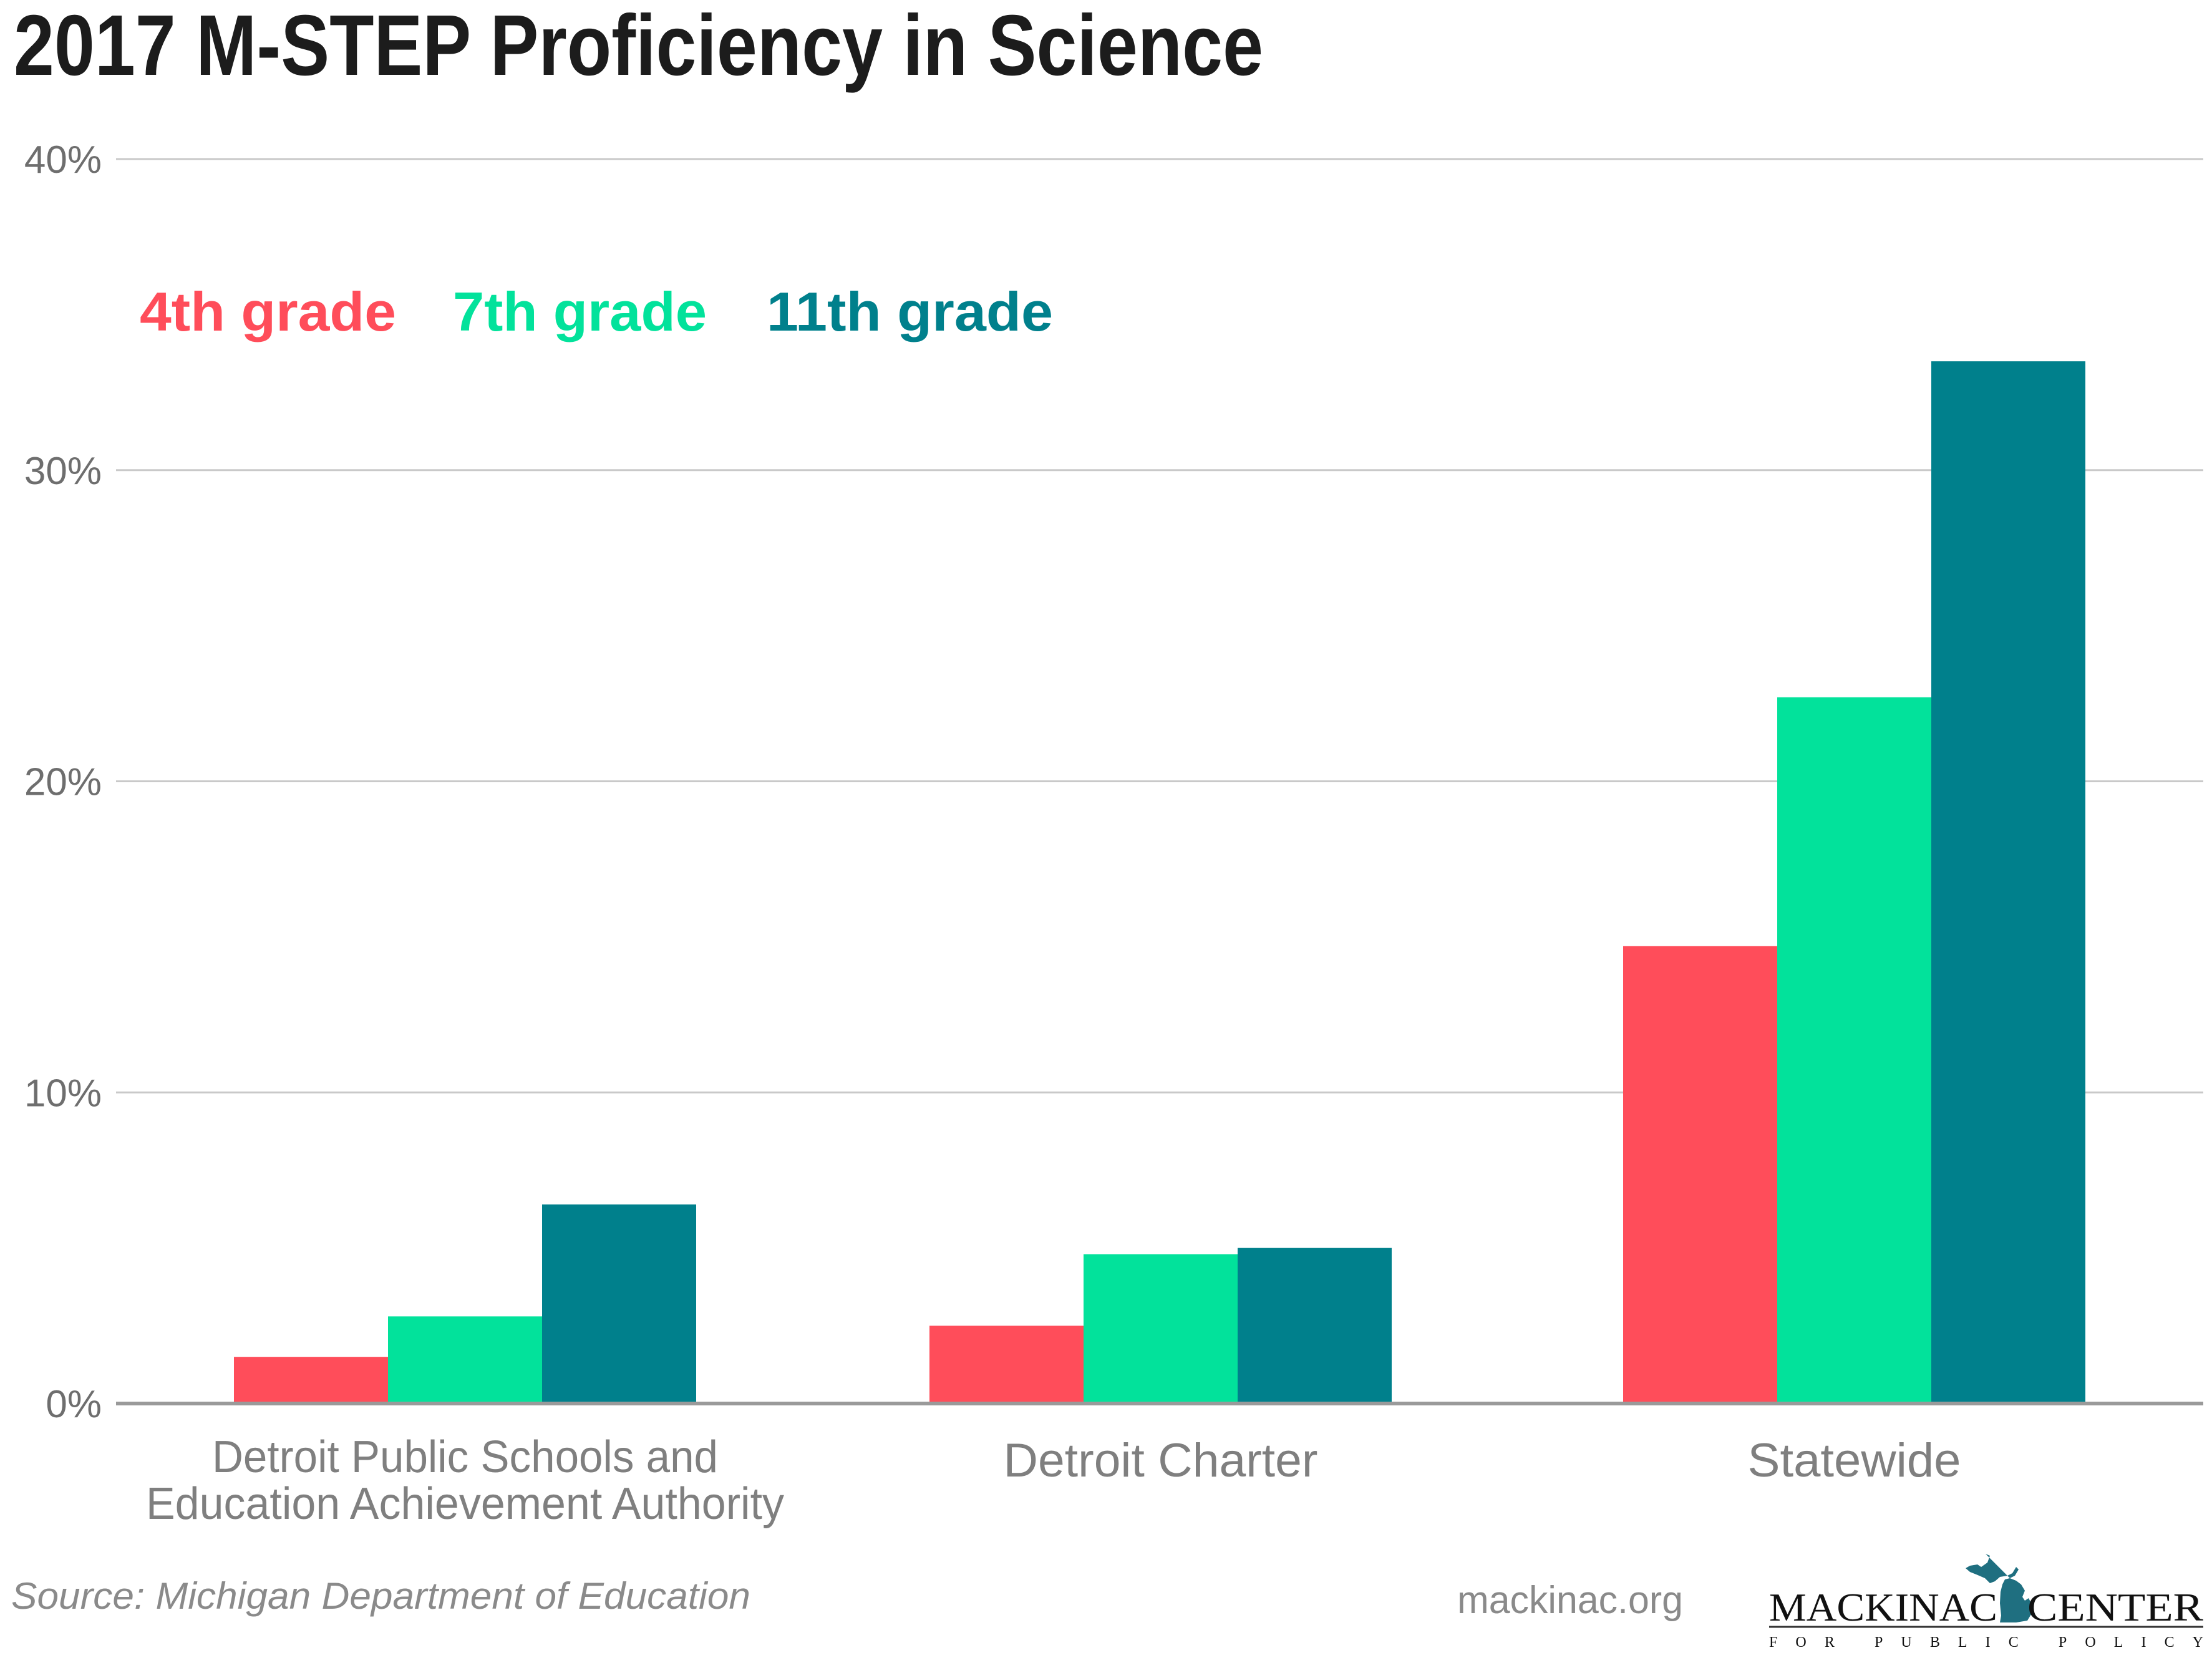 The height and width of the screenshot is (1673, 2212). I want to click on legend-item: 11th grade, so click(910, 311).